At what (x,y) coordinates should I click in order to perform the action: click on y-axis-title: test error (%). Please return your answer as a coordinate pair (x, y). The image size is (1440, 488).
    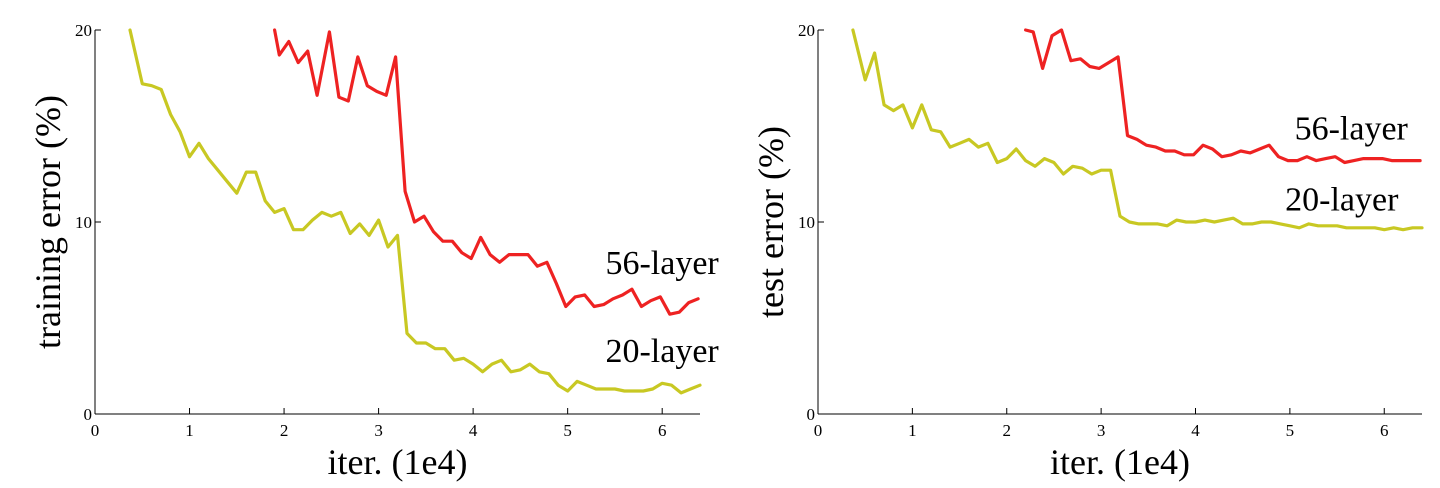
    Looking at the image, I should click on (771, 222).